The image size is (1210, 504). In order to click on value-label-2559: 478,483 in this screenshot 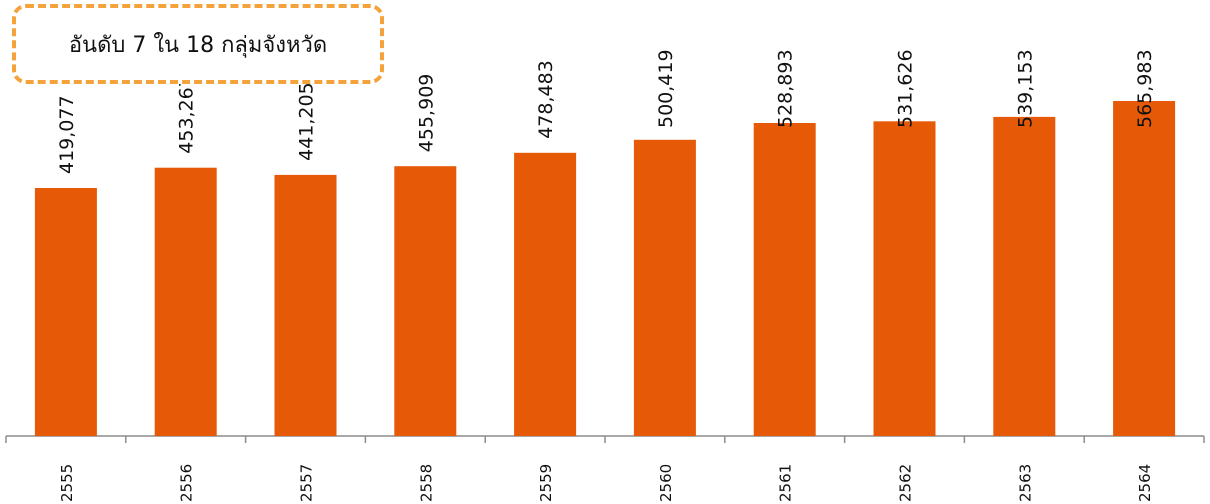, I will do `click(546, 99)`.